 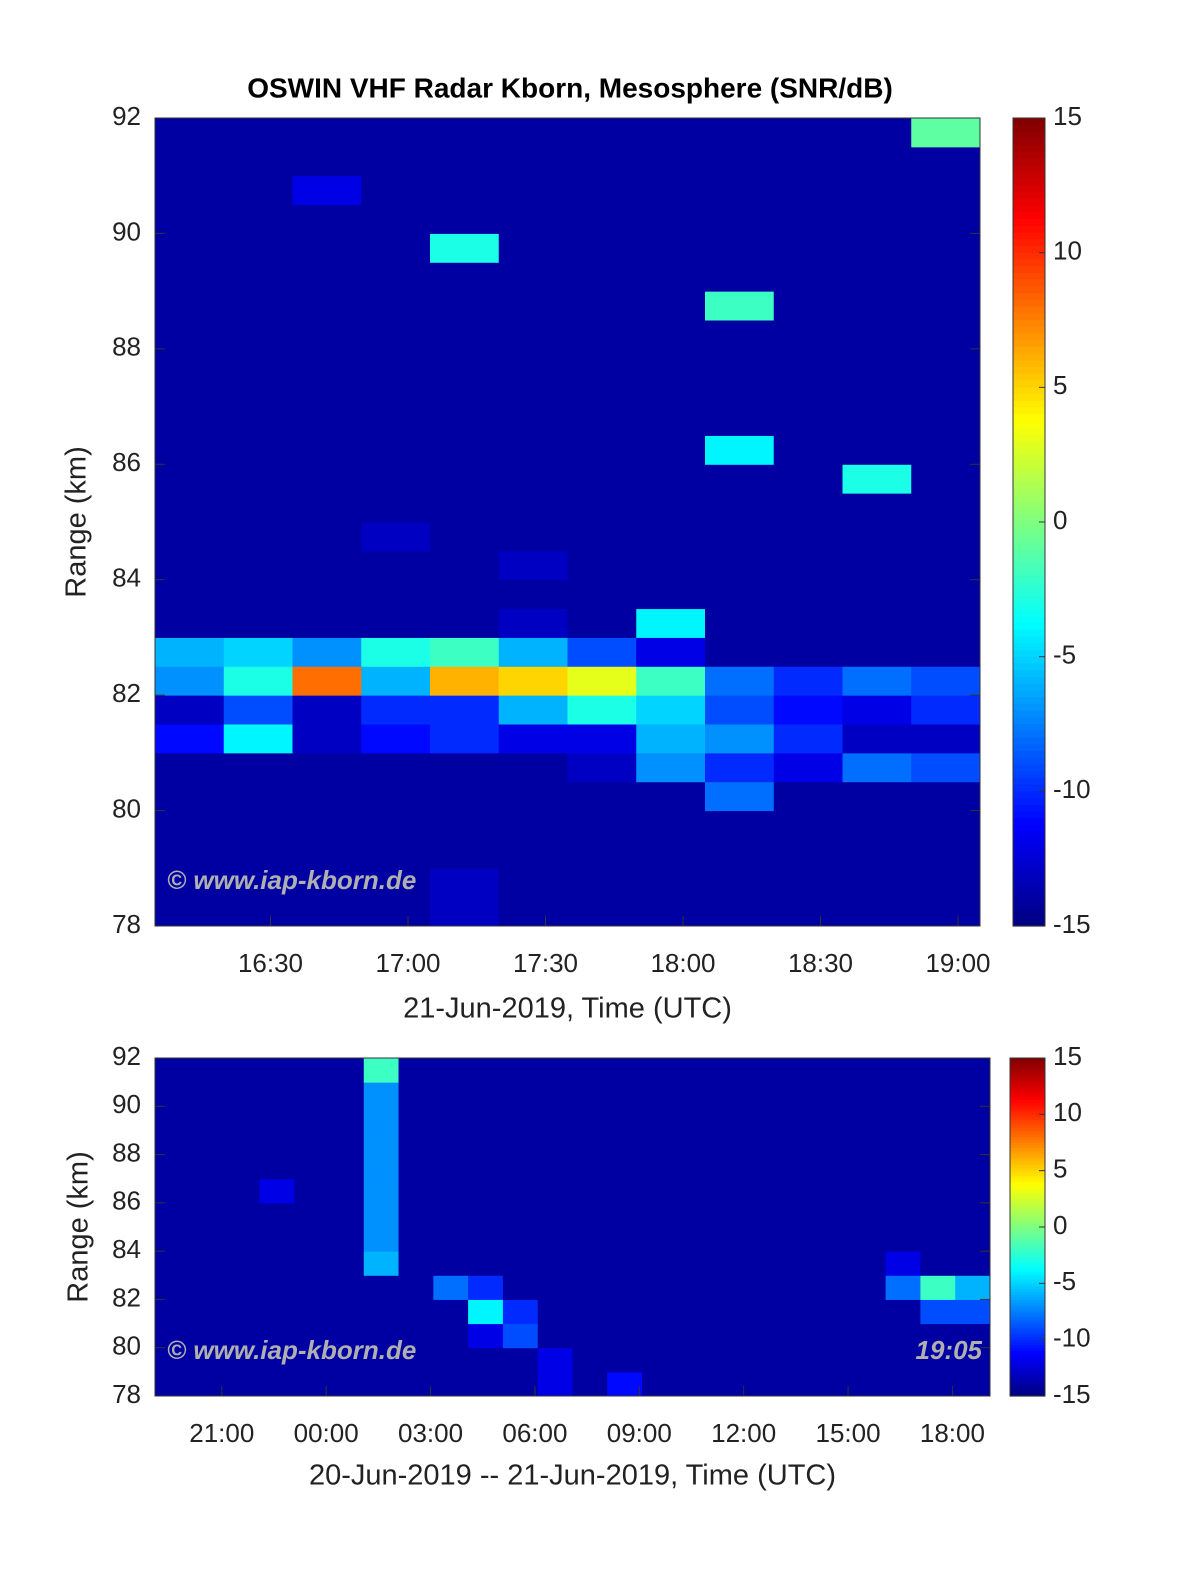 I want to click on y-tick-label: 92, so click(x=126, y=1056).